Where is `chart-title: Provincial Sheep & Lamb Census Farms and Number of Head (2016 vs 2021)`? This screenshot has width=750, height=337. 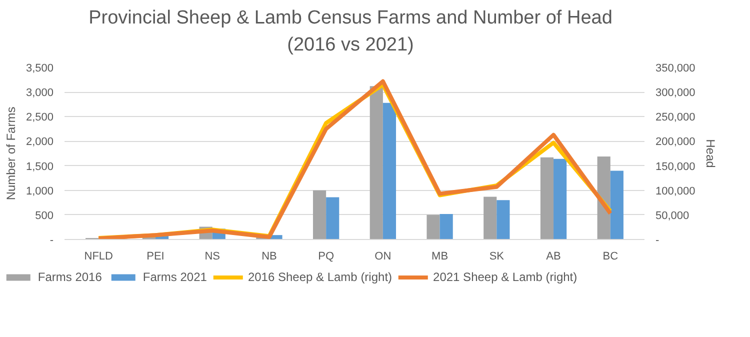
chart-title: Provincial Sheep & Lamb Census Farms and Number of Head (2016 vs 2021) is located at coordinates (350, 31).